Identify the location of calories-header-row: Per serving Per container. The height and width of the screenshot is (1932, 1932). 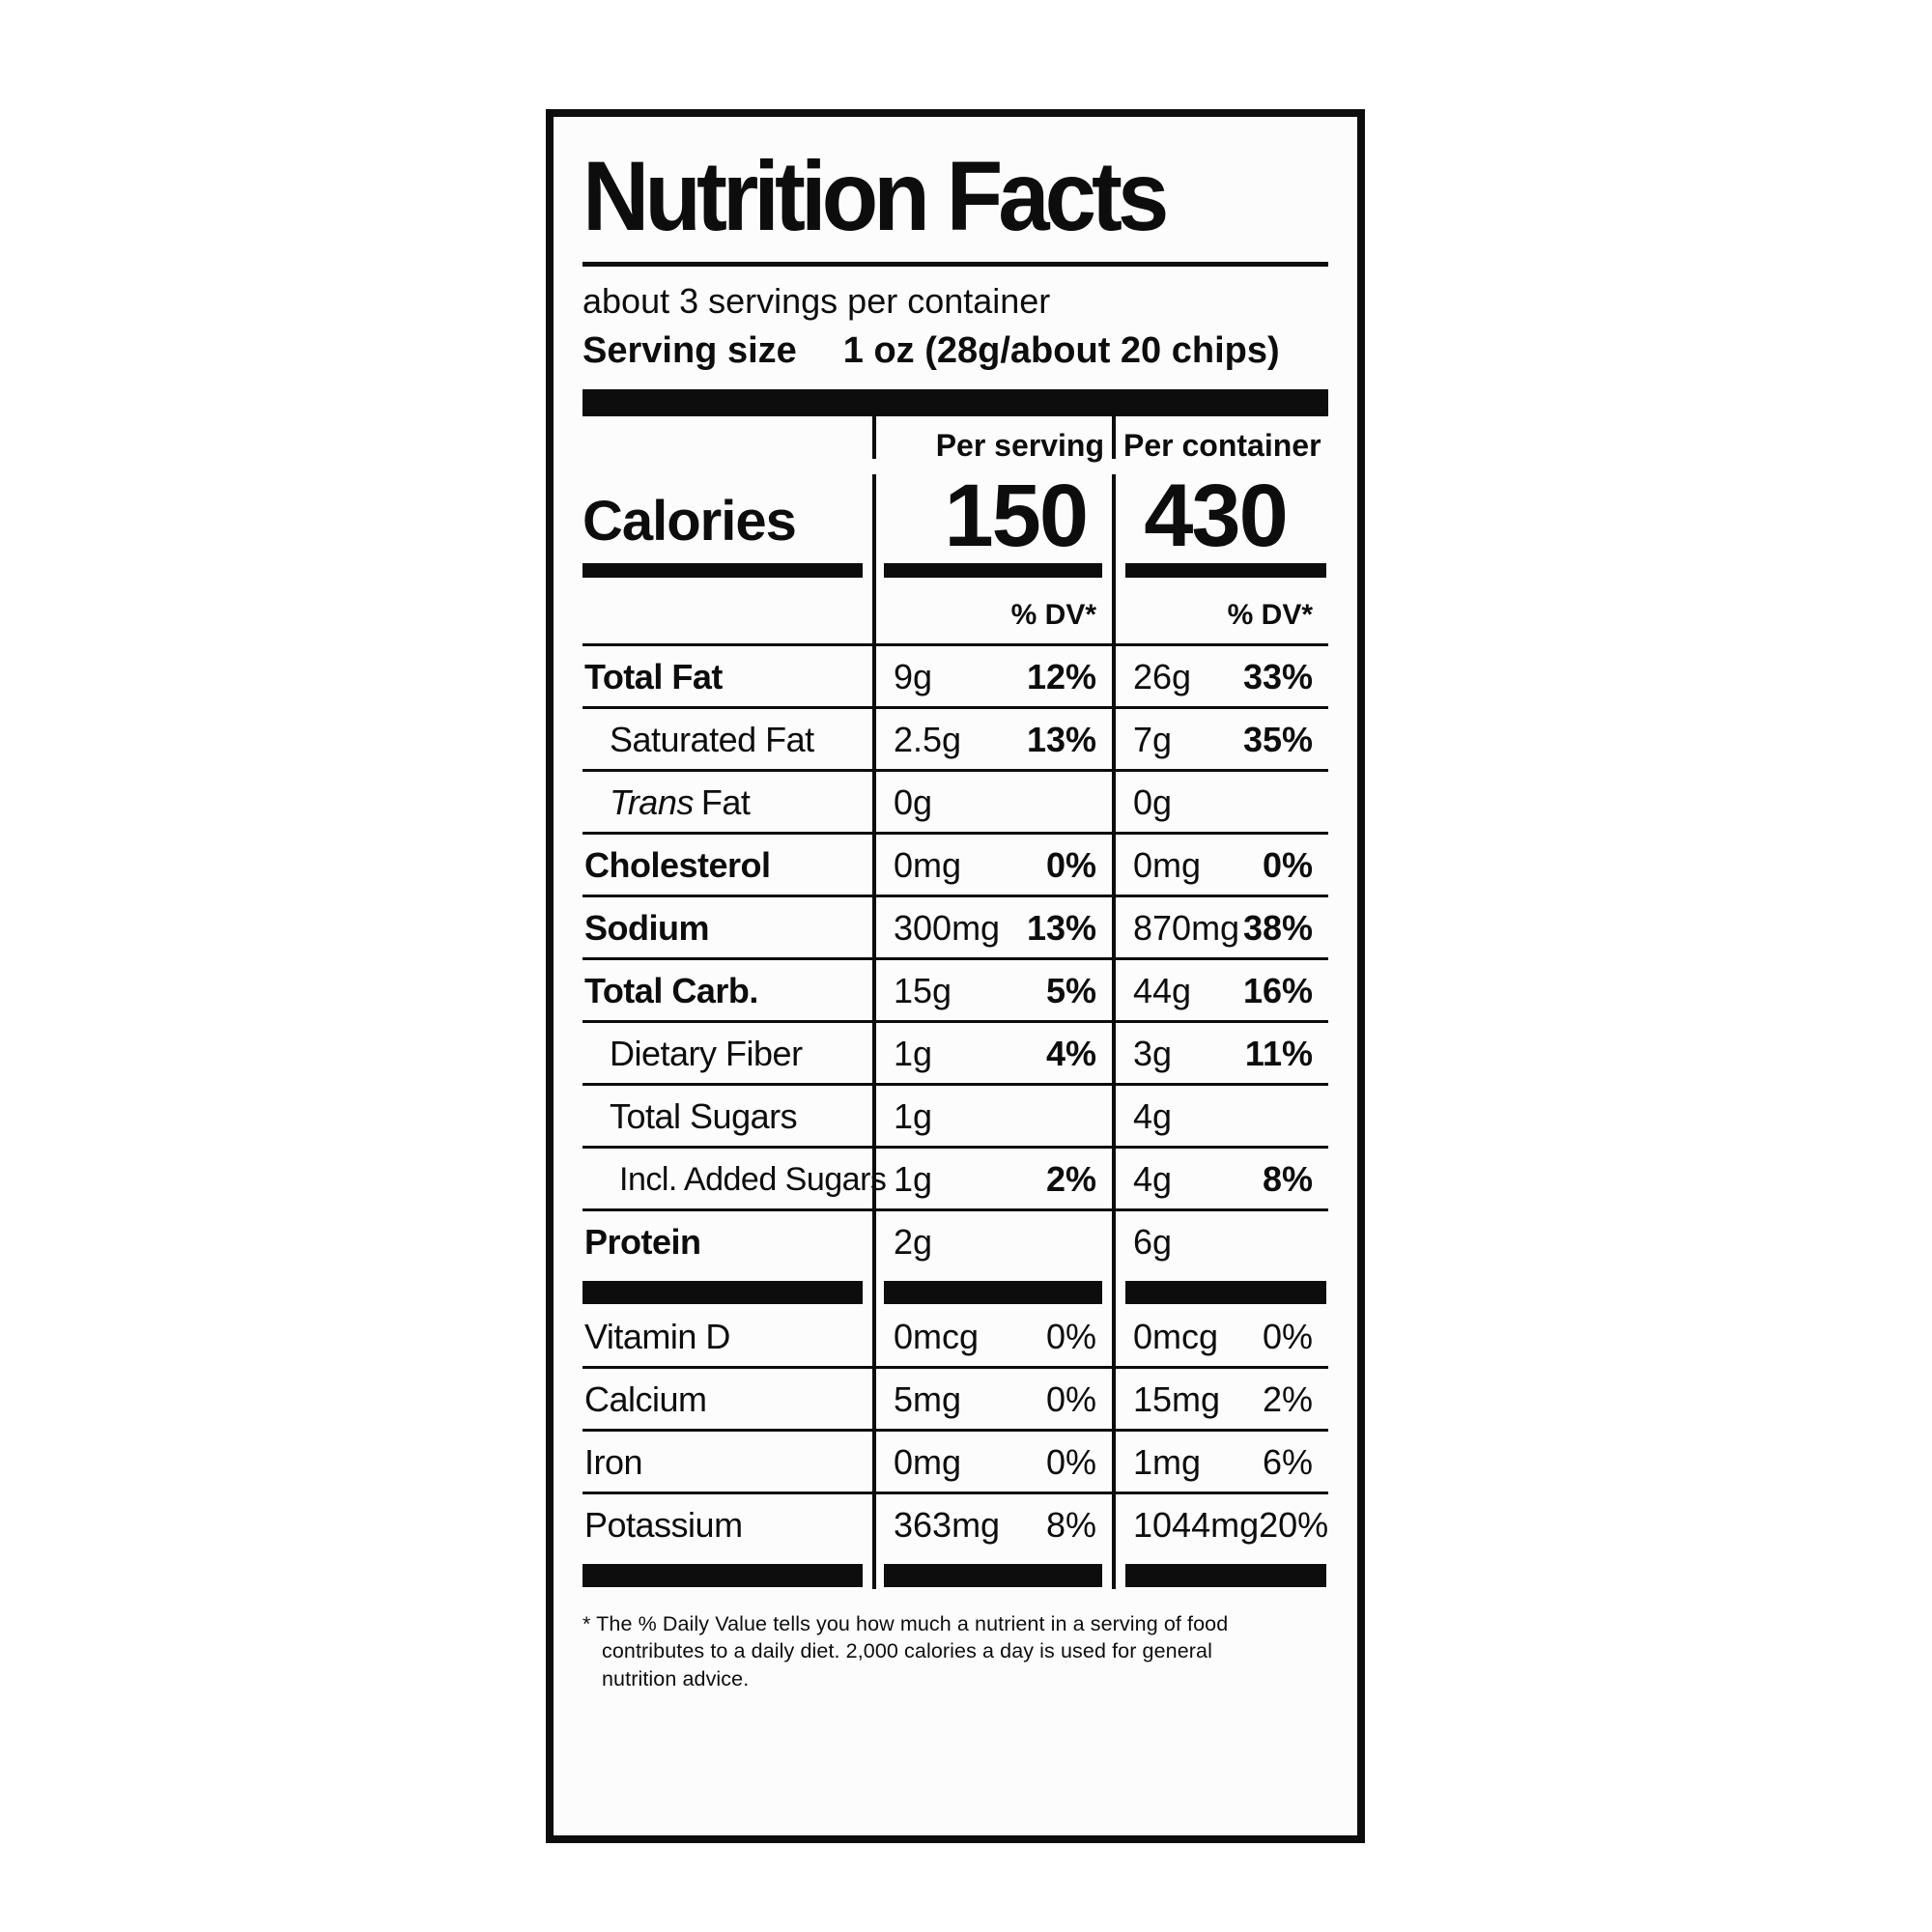
(955, 439).